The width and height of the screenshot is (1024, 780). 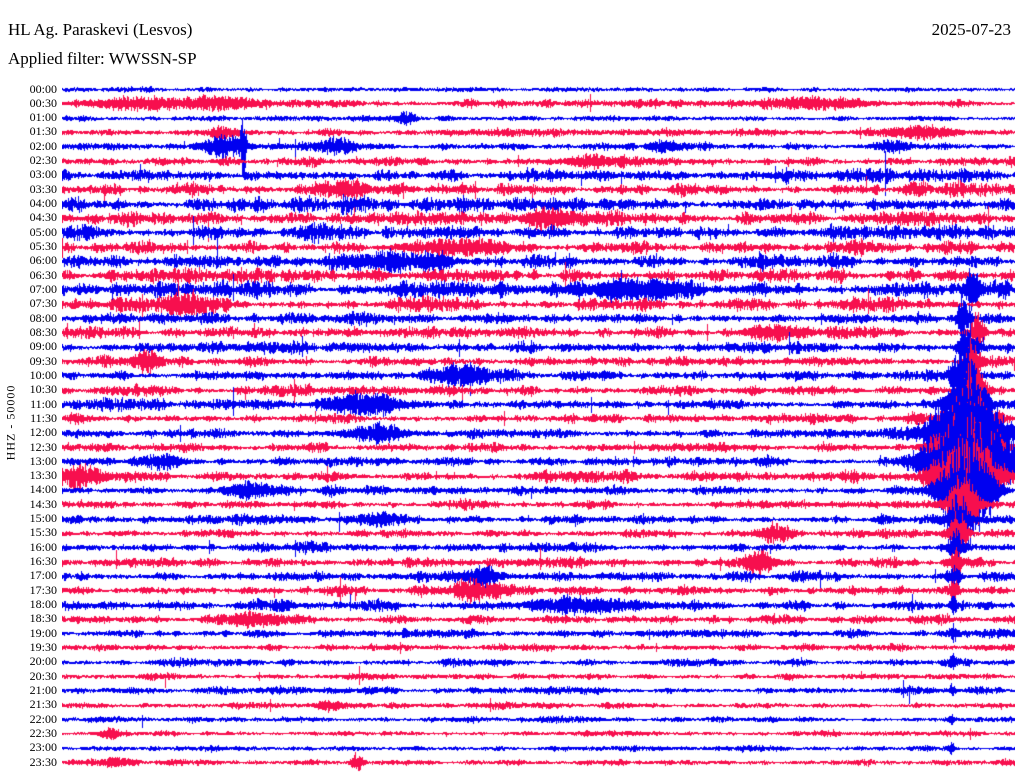 What do you see at coordinates (43, 747) in the screenshot?
I see `time-label: 23:00` at bounding box center [43, 747].